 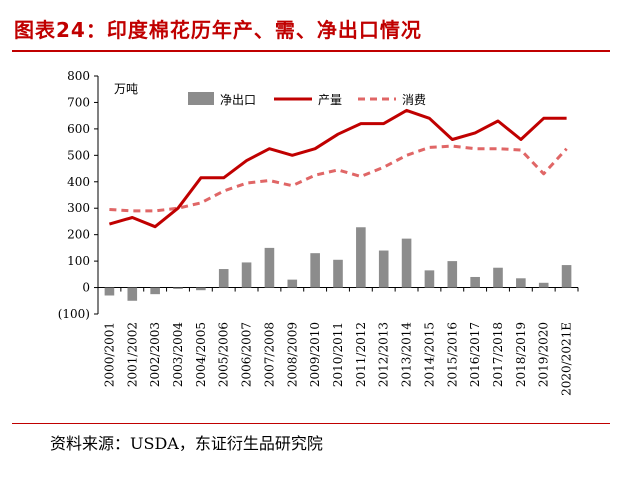 I want to click on x-tick-label: 2001/2002, so click(x=132, y=354).